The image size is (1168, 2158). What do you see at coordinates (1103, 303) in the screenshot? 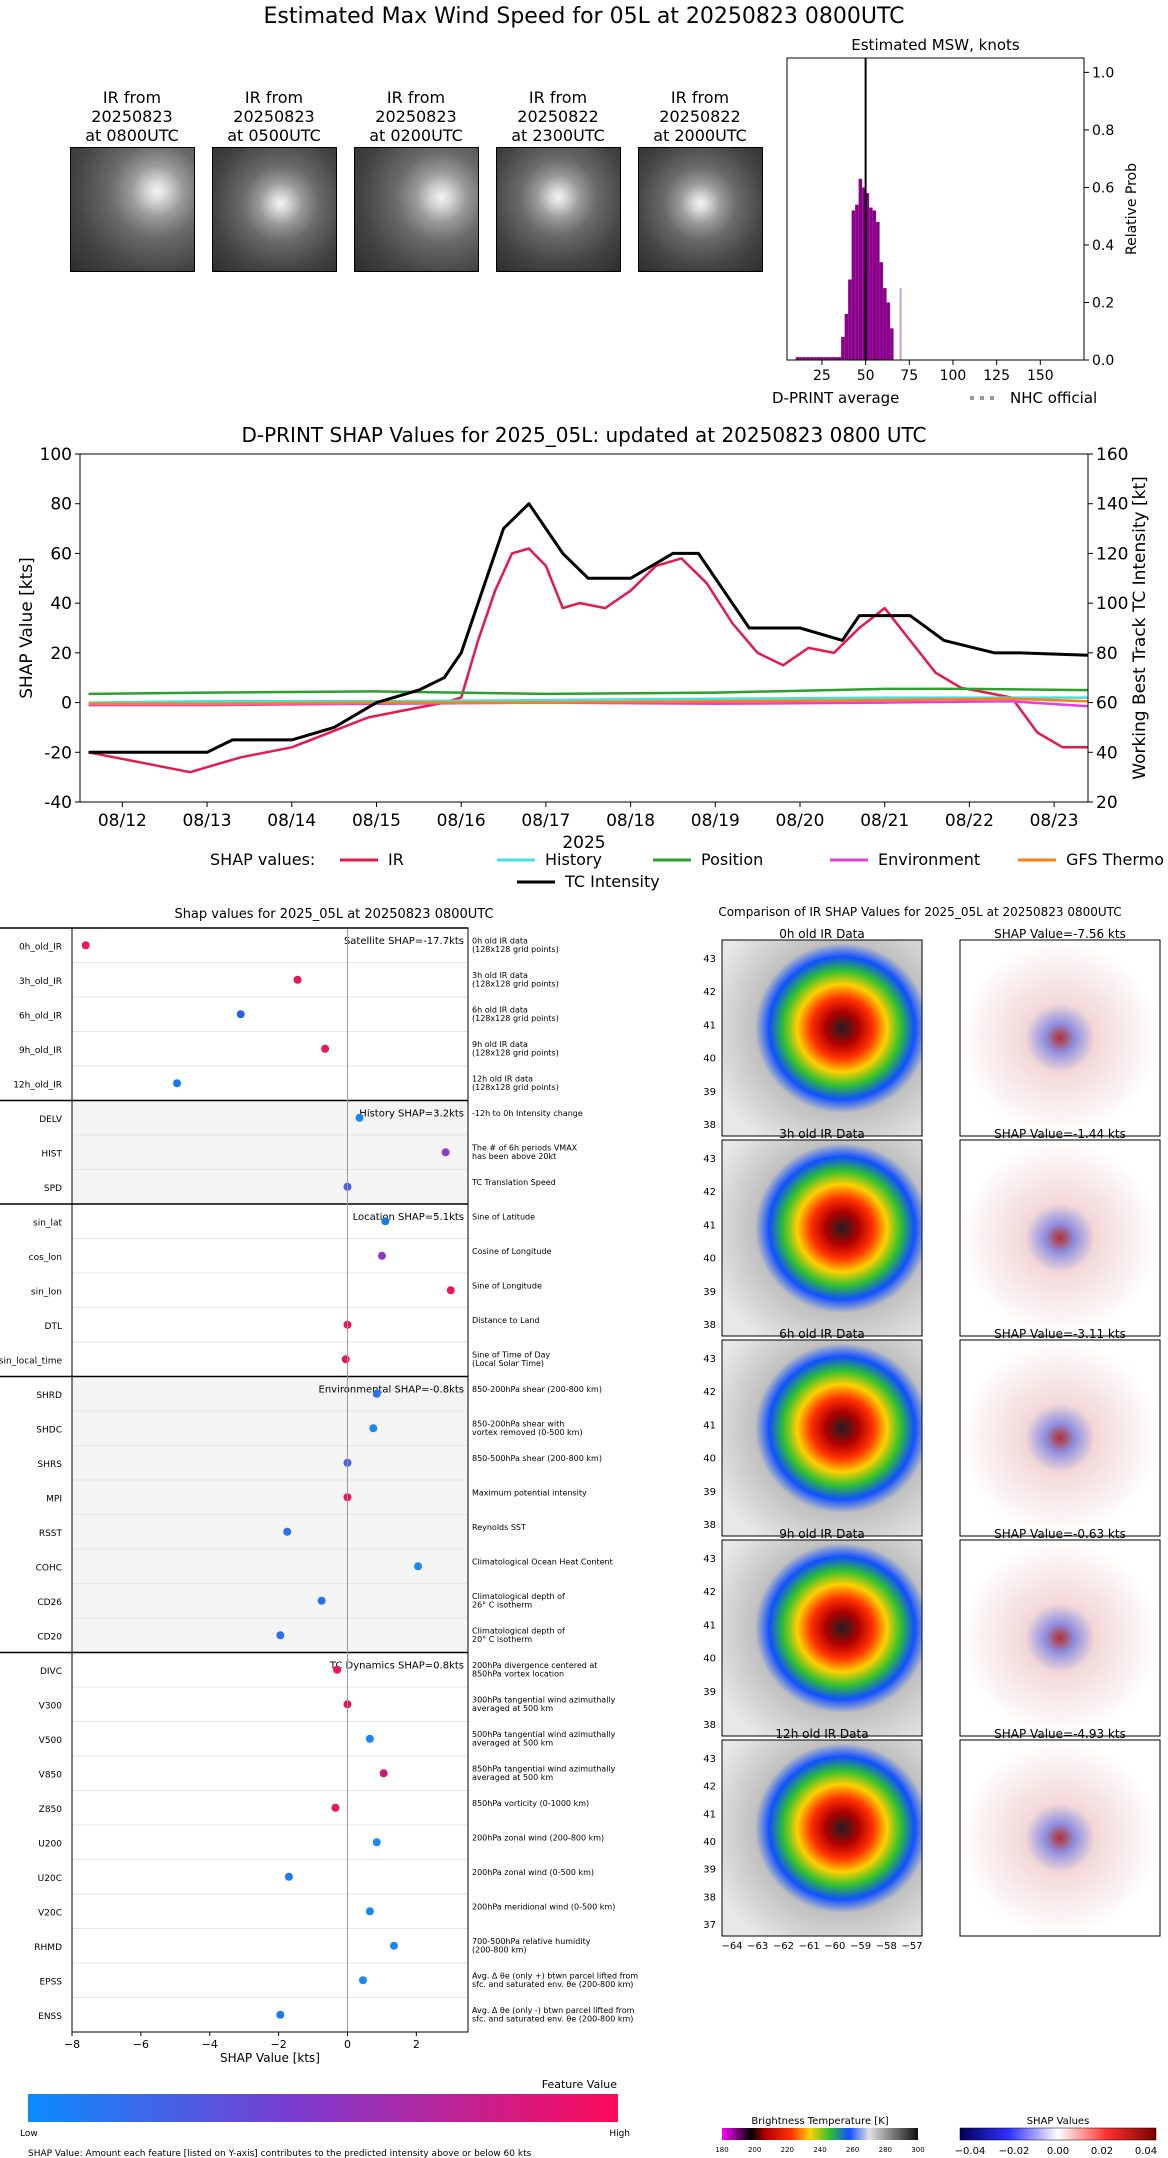
I see `y-tick-label: 0.2` at bounding box center [1103, 303].